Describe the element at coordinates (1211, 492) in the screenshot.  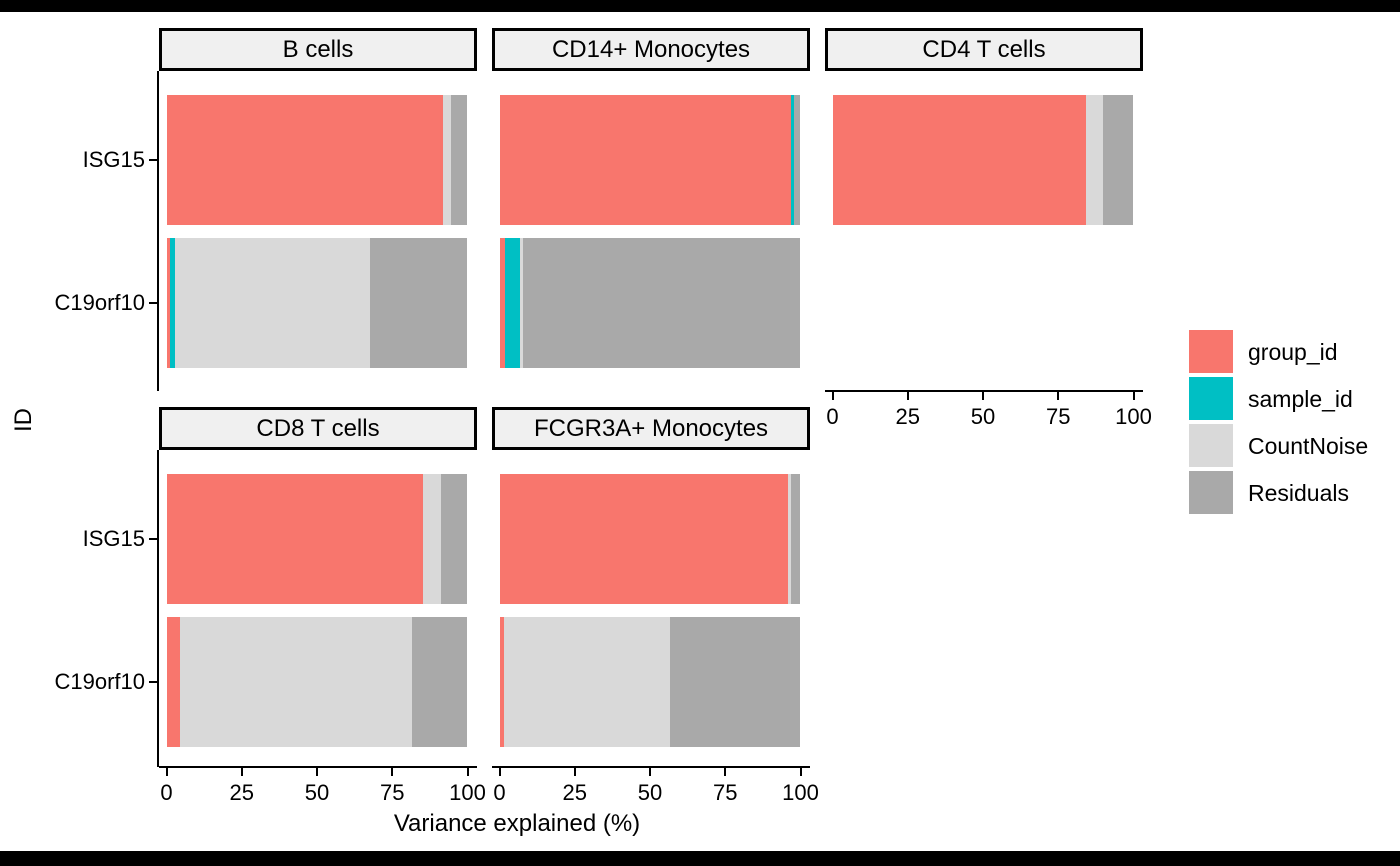
I see `legend-swatch-residuals` at that location.